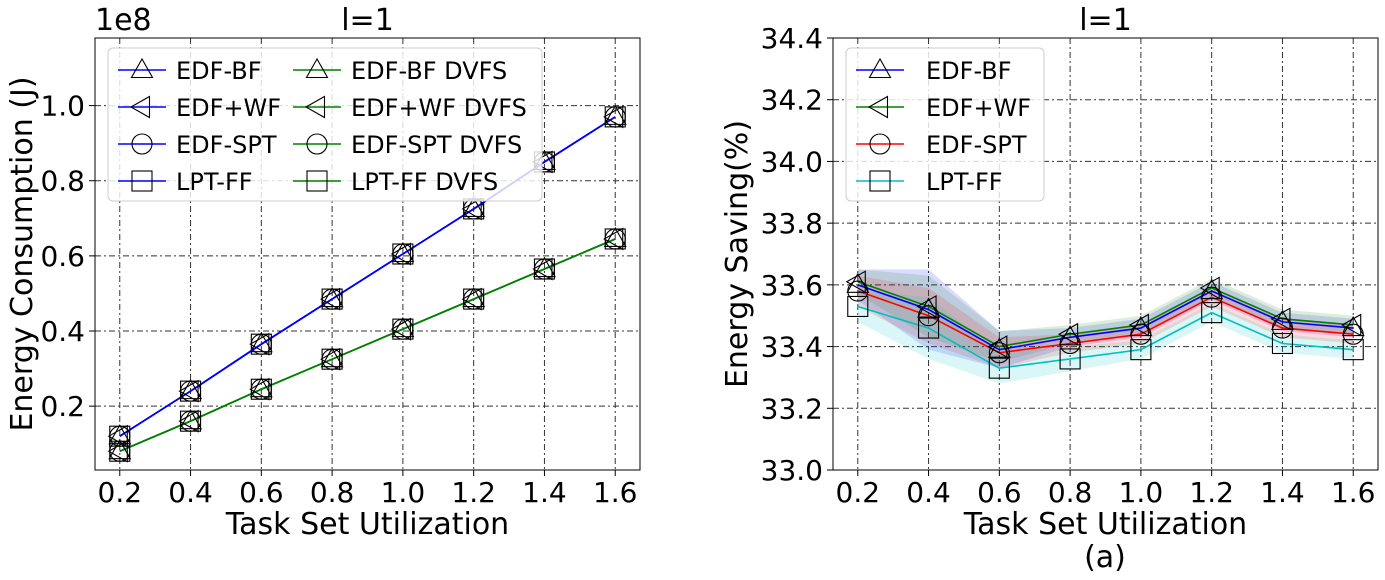 The image size is (1385, 580). Describe the element at coordinates (792, 100) in the screenshot. I see `y-tick-label: 34.2` at that location.